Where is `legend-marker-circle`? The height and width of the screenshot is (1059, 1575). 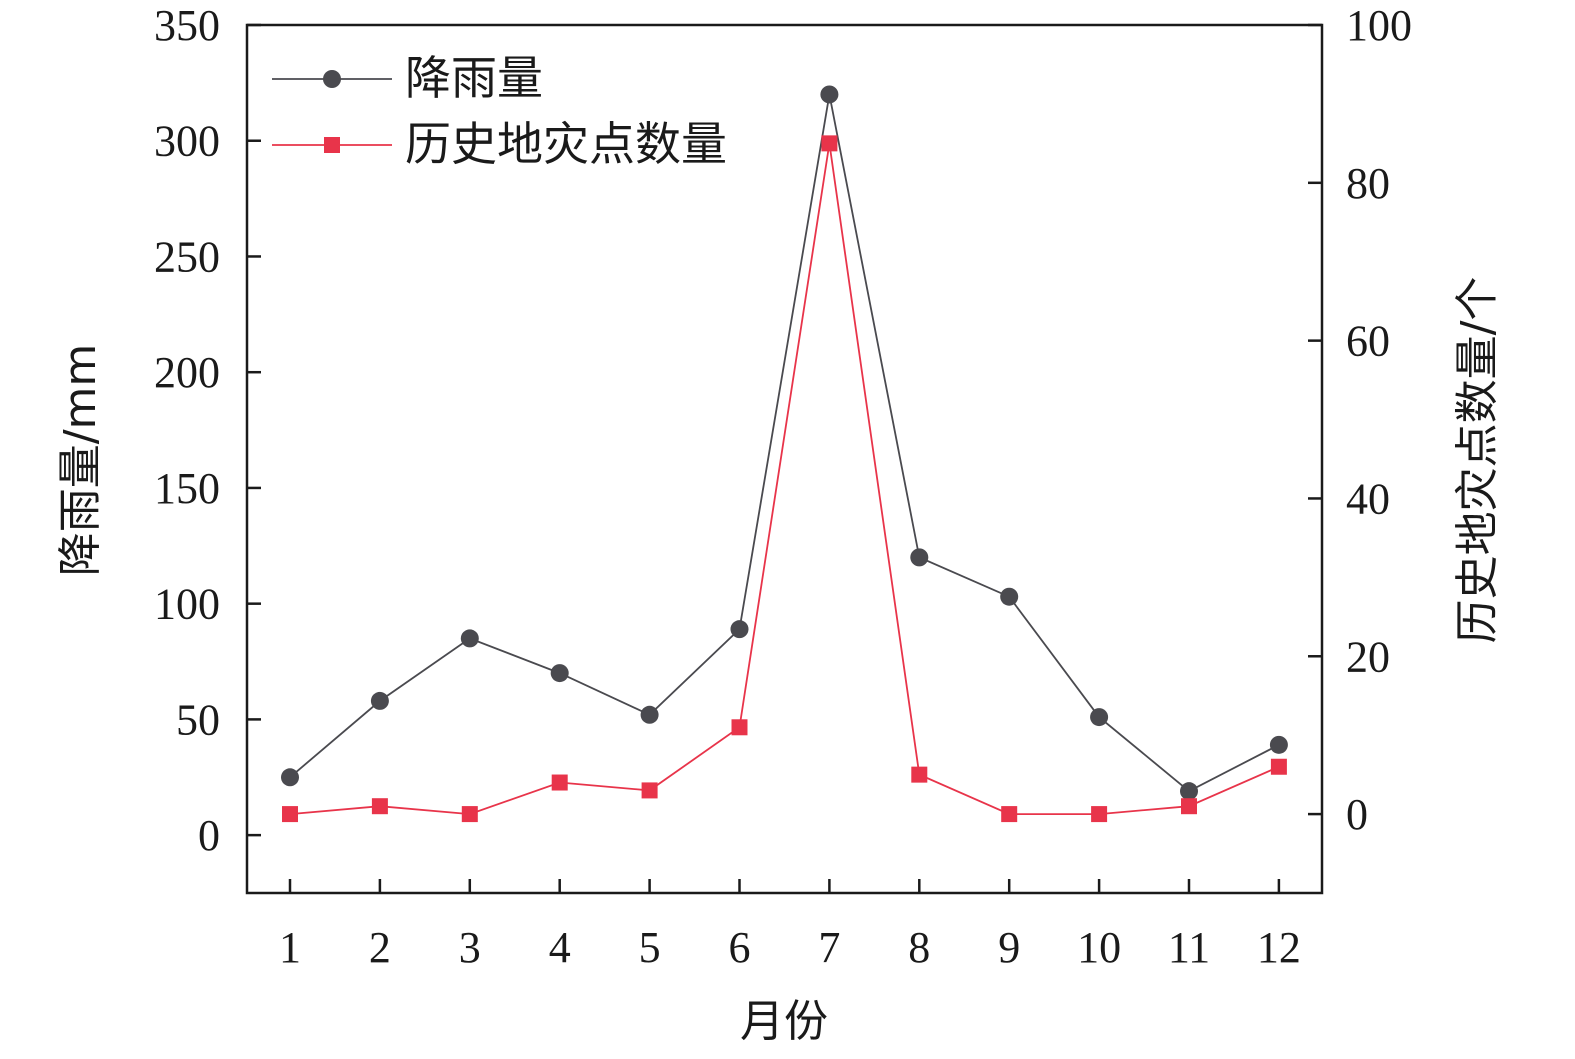 legend-marker-circle is located at coordinates (332, 79).